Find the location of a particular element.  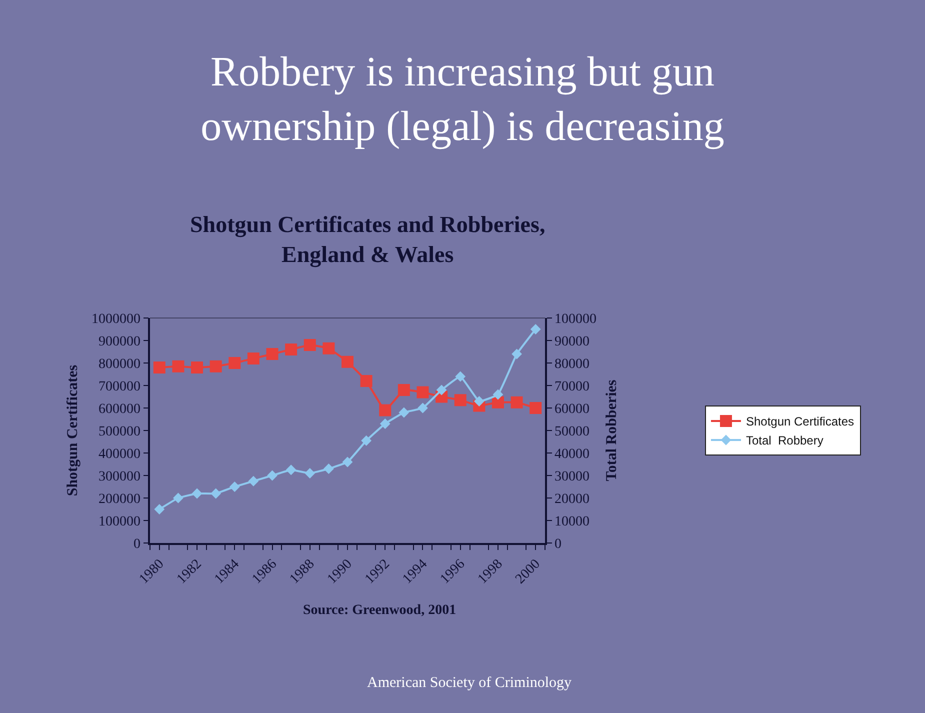

y2-tick-label: 100000 is located at coordinates (575, 319).